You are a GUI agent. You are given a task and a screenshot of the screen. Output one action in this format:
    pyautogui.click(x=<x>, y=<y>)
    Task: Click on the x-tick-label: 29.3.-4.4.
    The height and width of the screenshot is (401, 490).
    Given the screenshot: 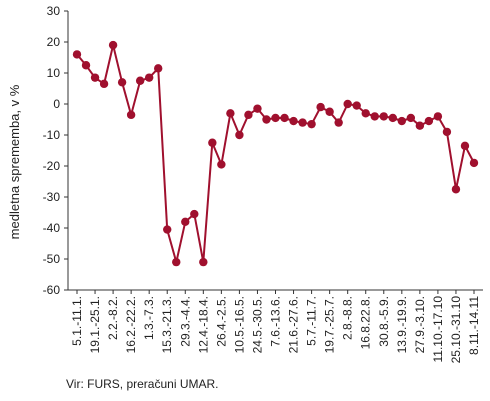 What is the action you would take?
    pyautogui.click(x=185, y=321)
    